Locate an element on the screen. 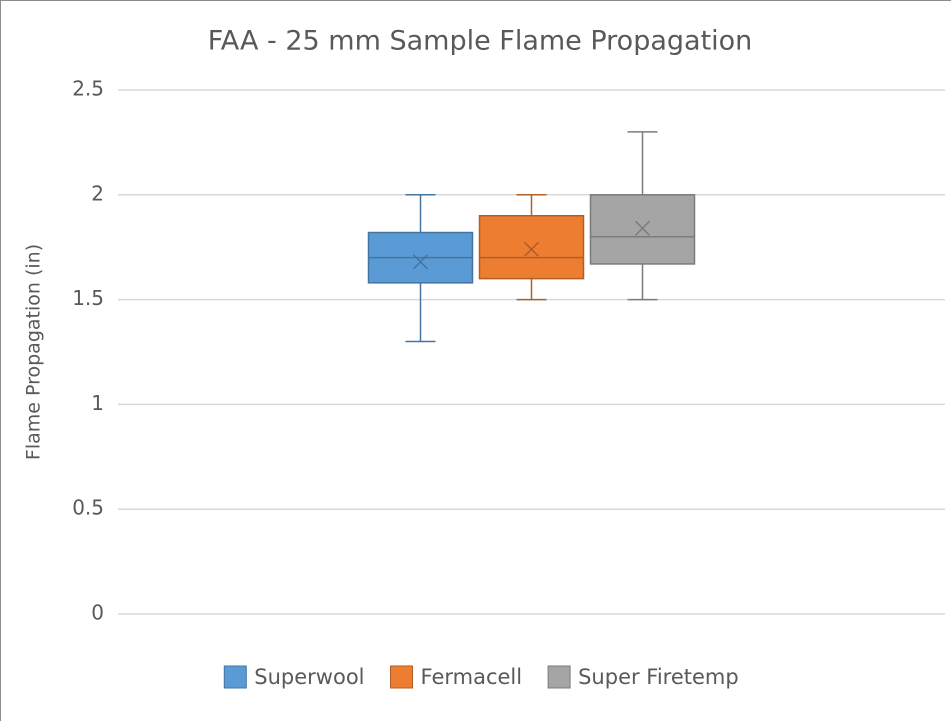  y-tick-label: 0 is located at coordinates (97, 613).